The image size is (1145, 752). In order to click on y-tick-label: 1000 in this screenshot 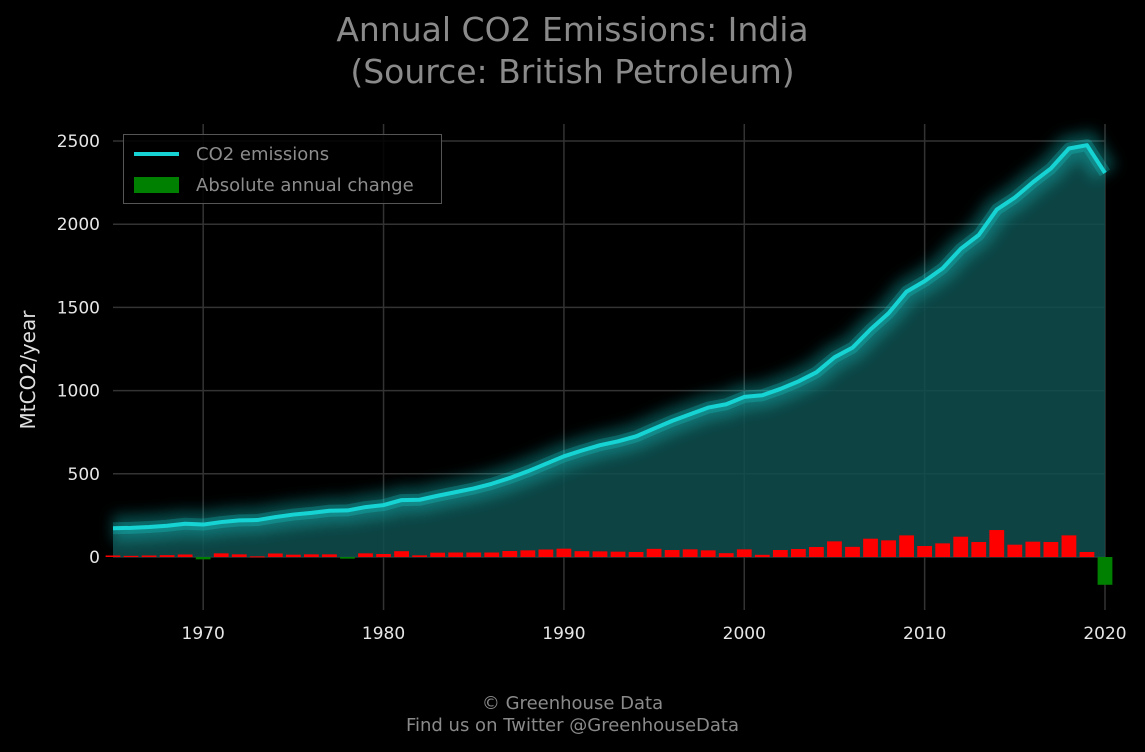, I will do `click(78, 392)`.